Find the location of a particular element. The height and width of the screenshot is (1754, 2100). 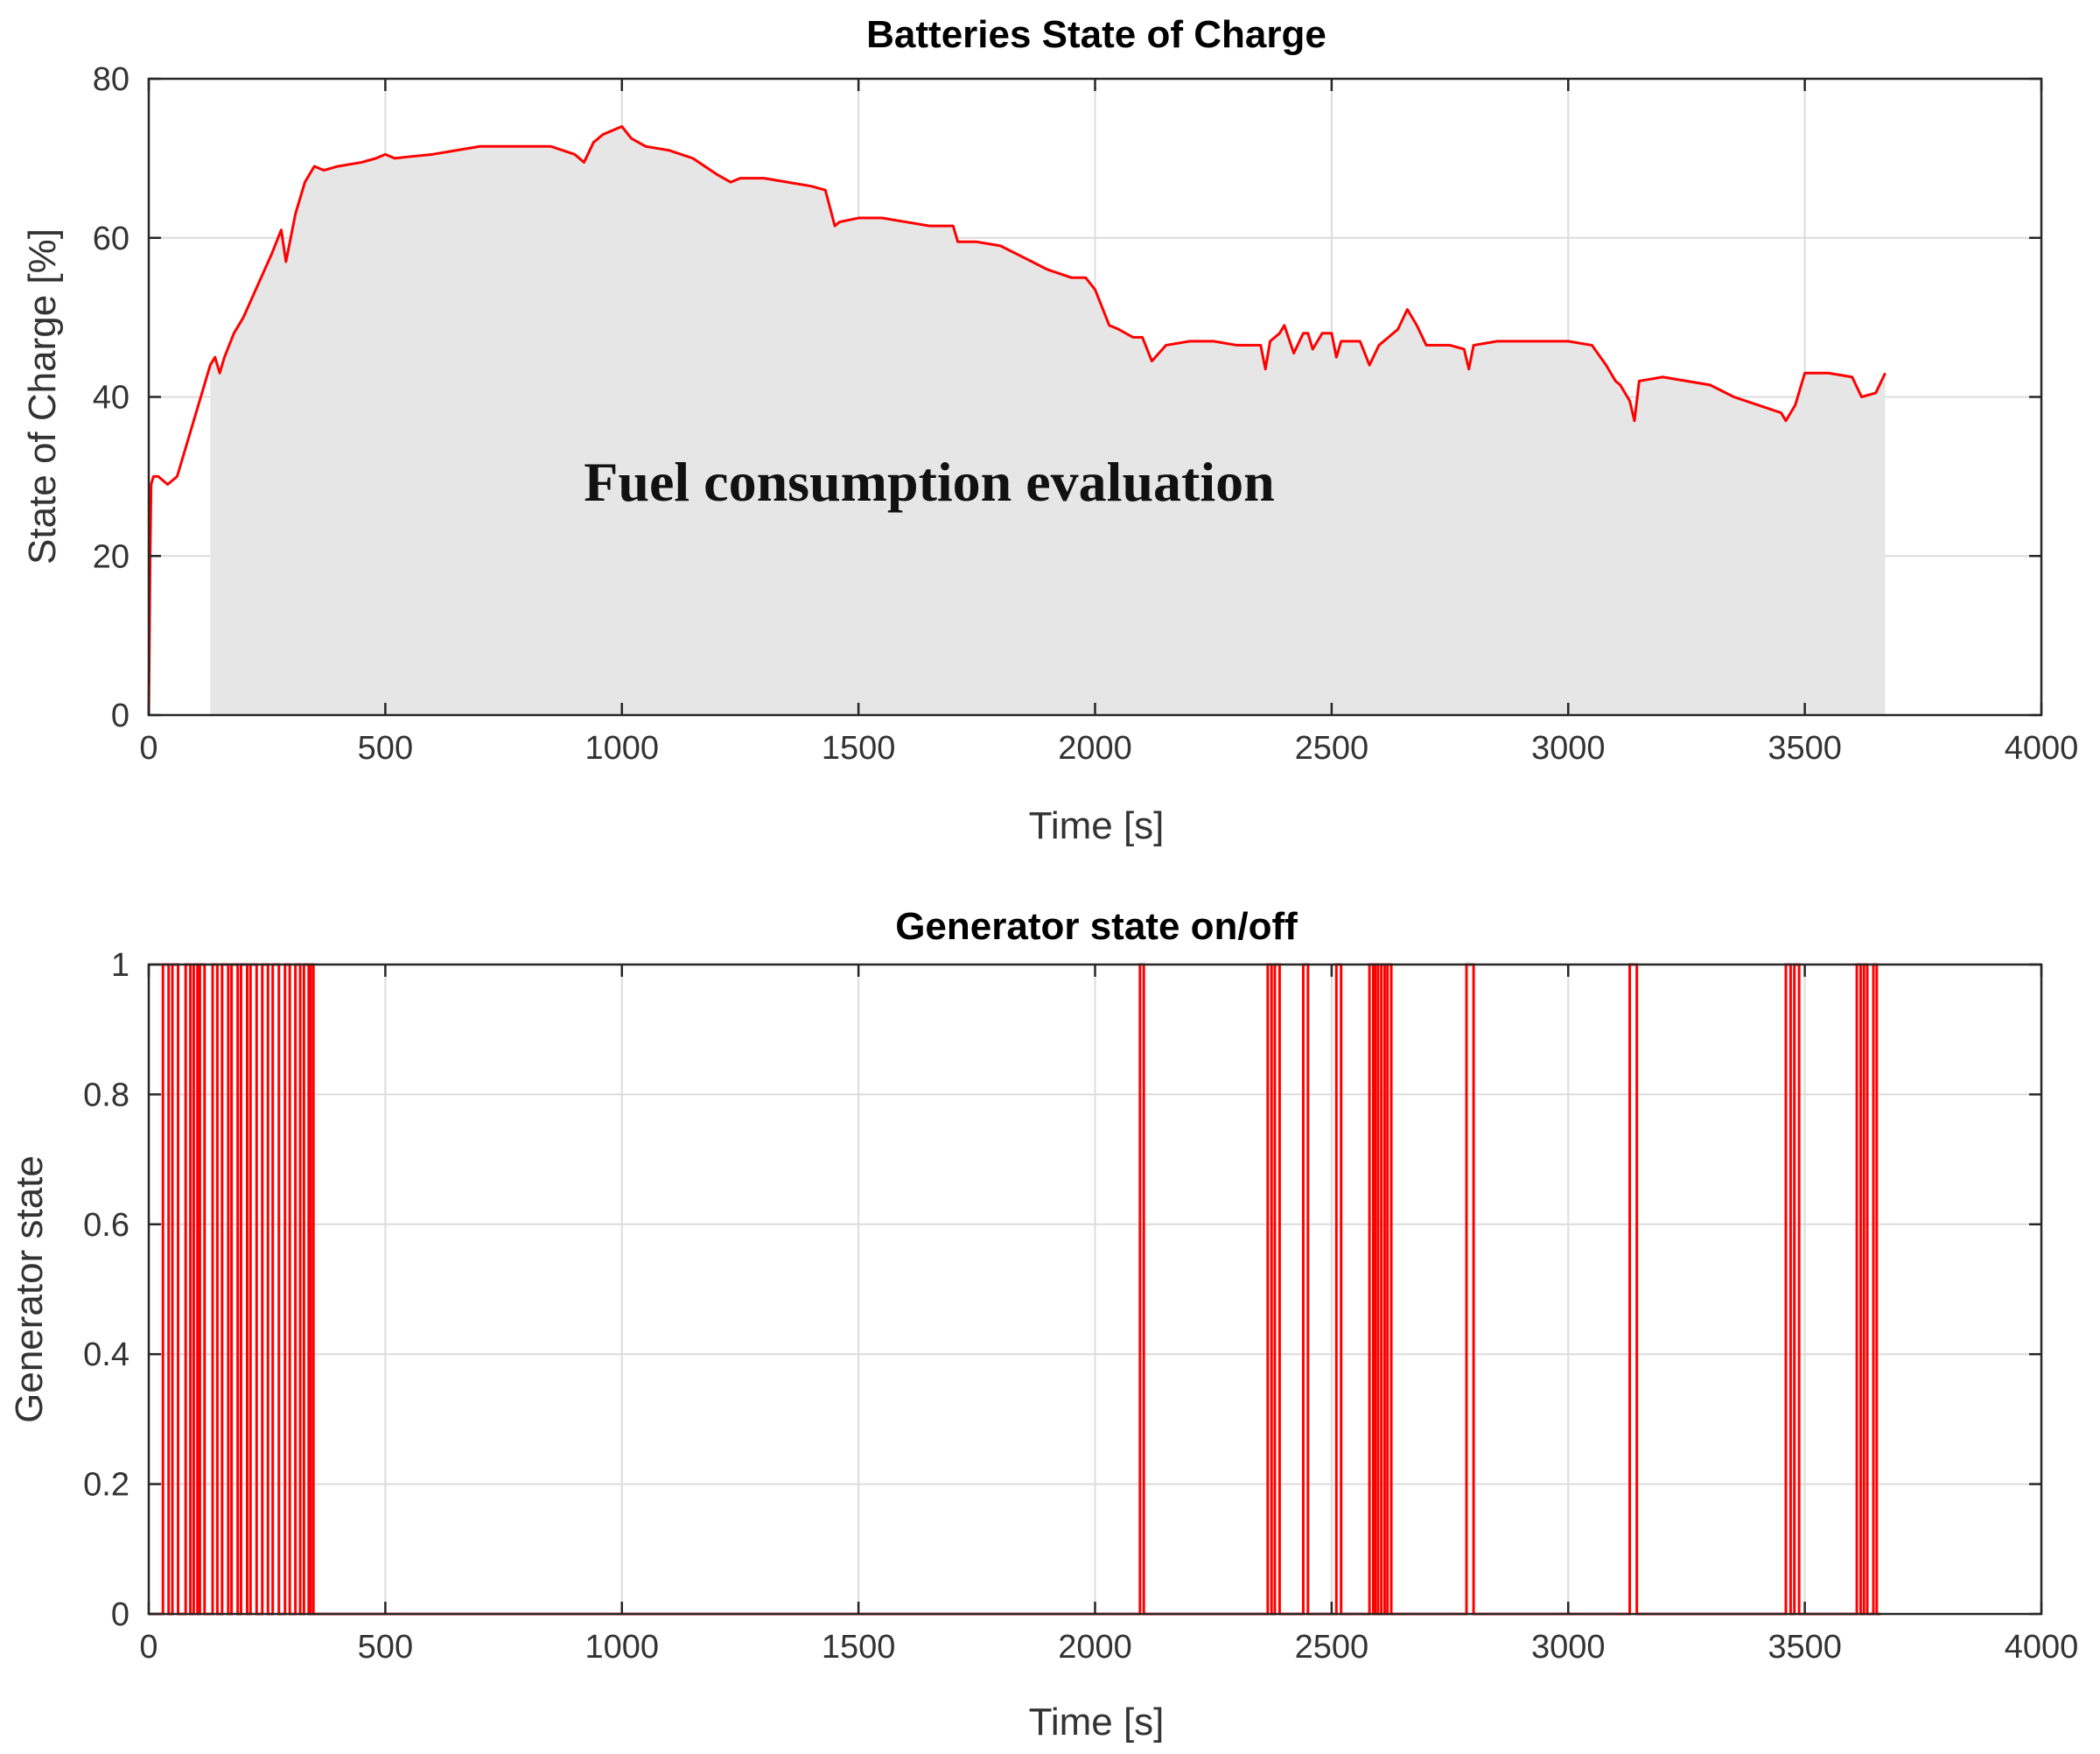

y-tick-label: 60 is located at coordinates (111, 239).